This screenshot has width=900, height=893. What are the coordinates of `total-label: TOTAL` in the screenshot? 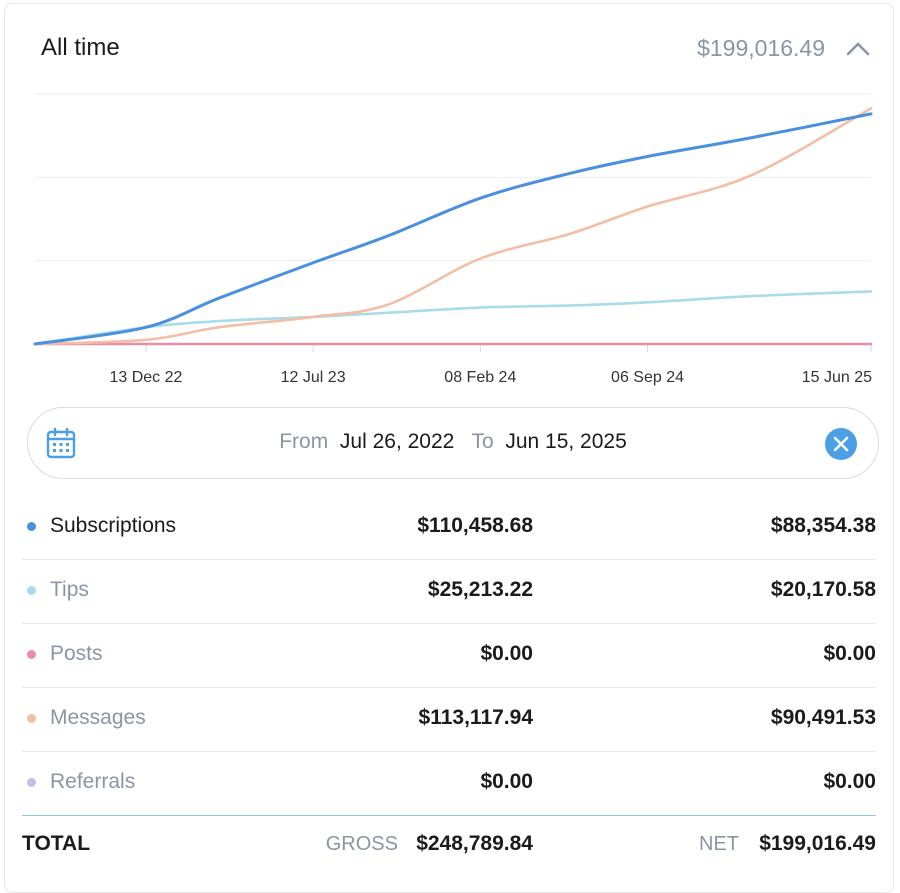 It's located at (56, 843).